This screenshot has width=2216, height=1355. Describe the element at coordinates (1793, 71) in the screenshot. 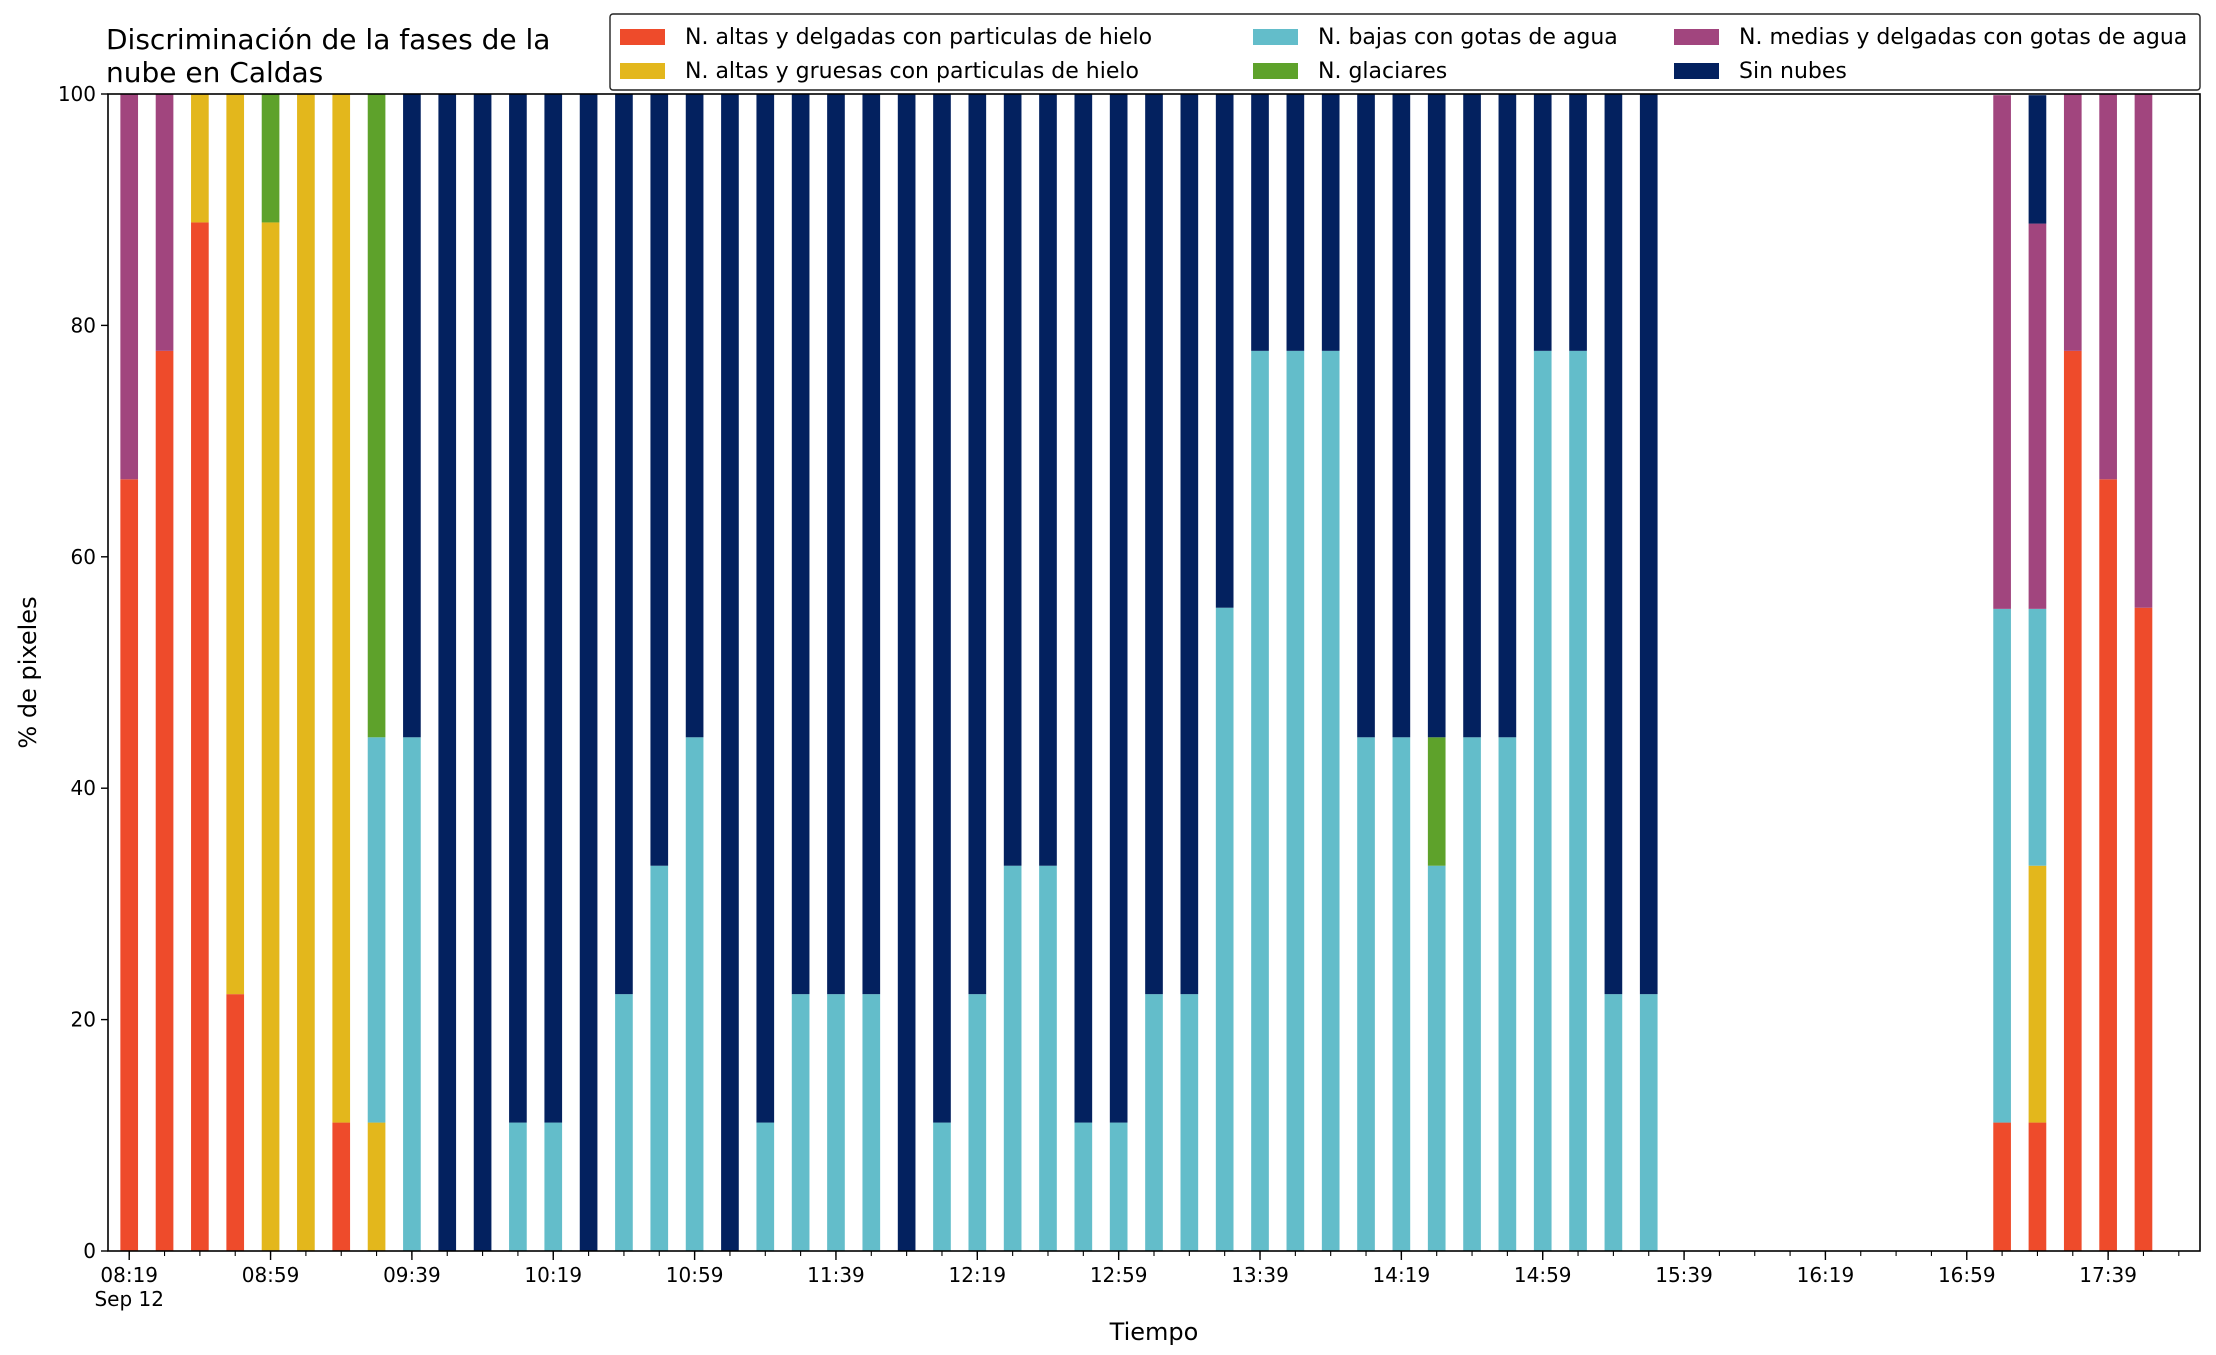

I see `legend-label: Sin nubes` at that location.